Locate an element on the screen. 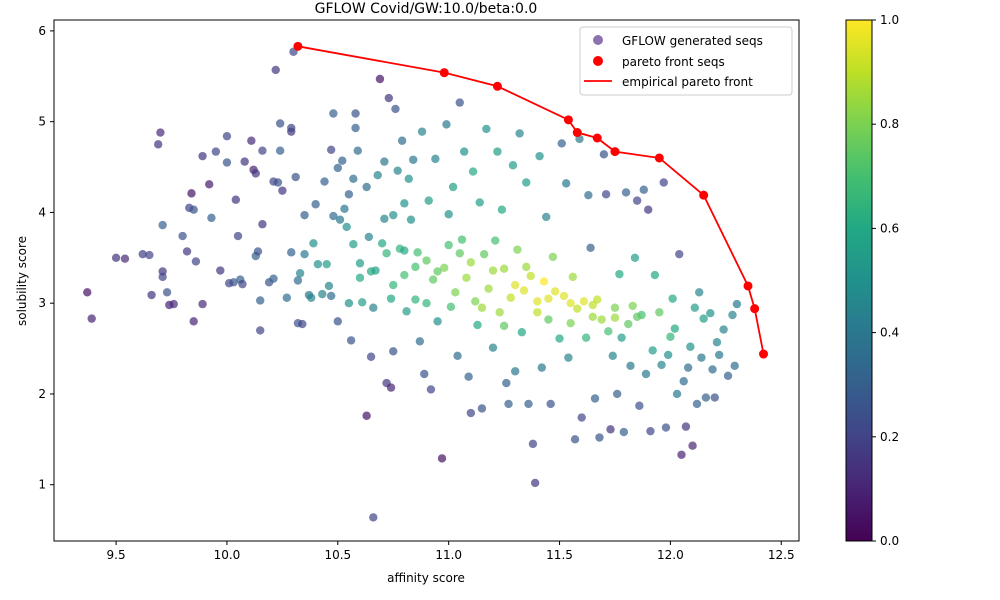 The width and height of the screenshot is (1000, 600). colorbar-tick-label: 0.4 is located at coordinates (889, 333).